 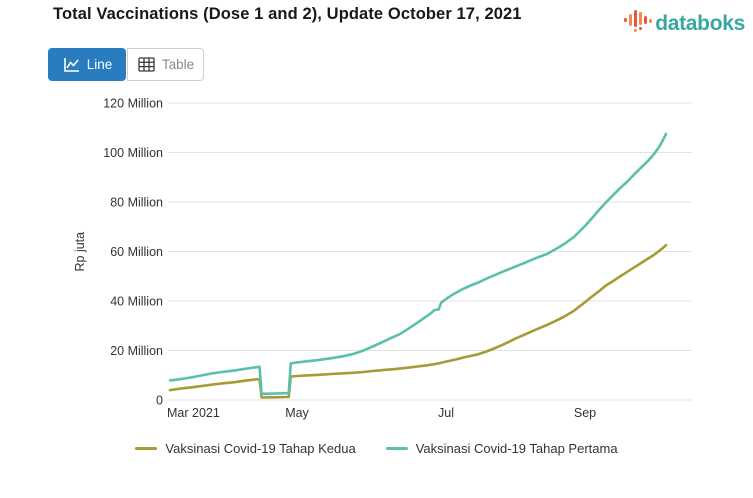 I want to click on table-view-button: Table, so click(x=165, y=64).